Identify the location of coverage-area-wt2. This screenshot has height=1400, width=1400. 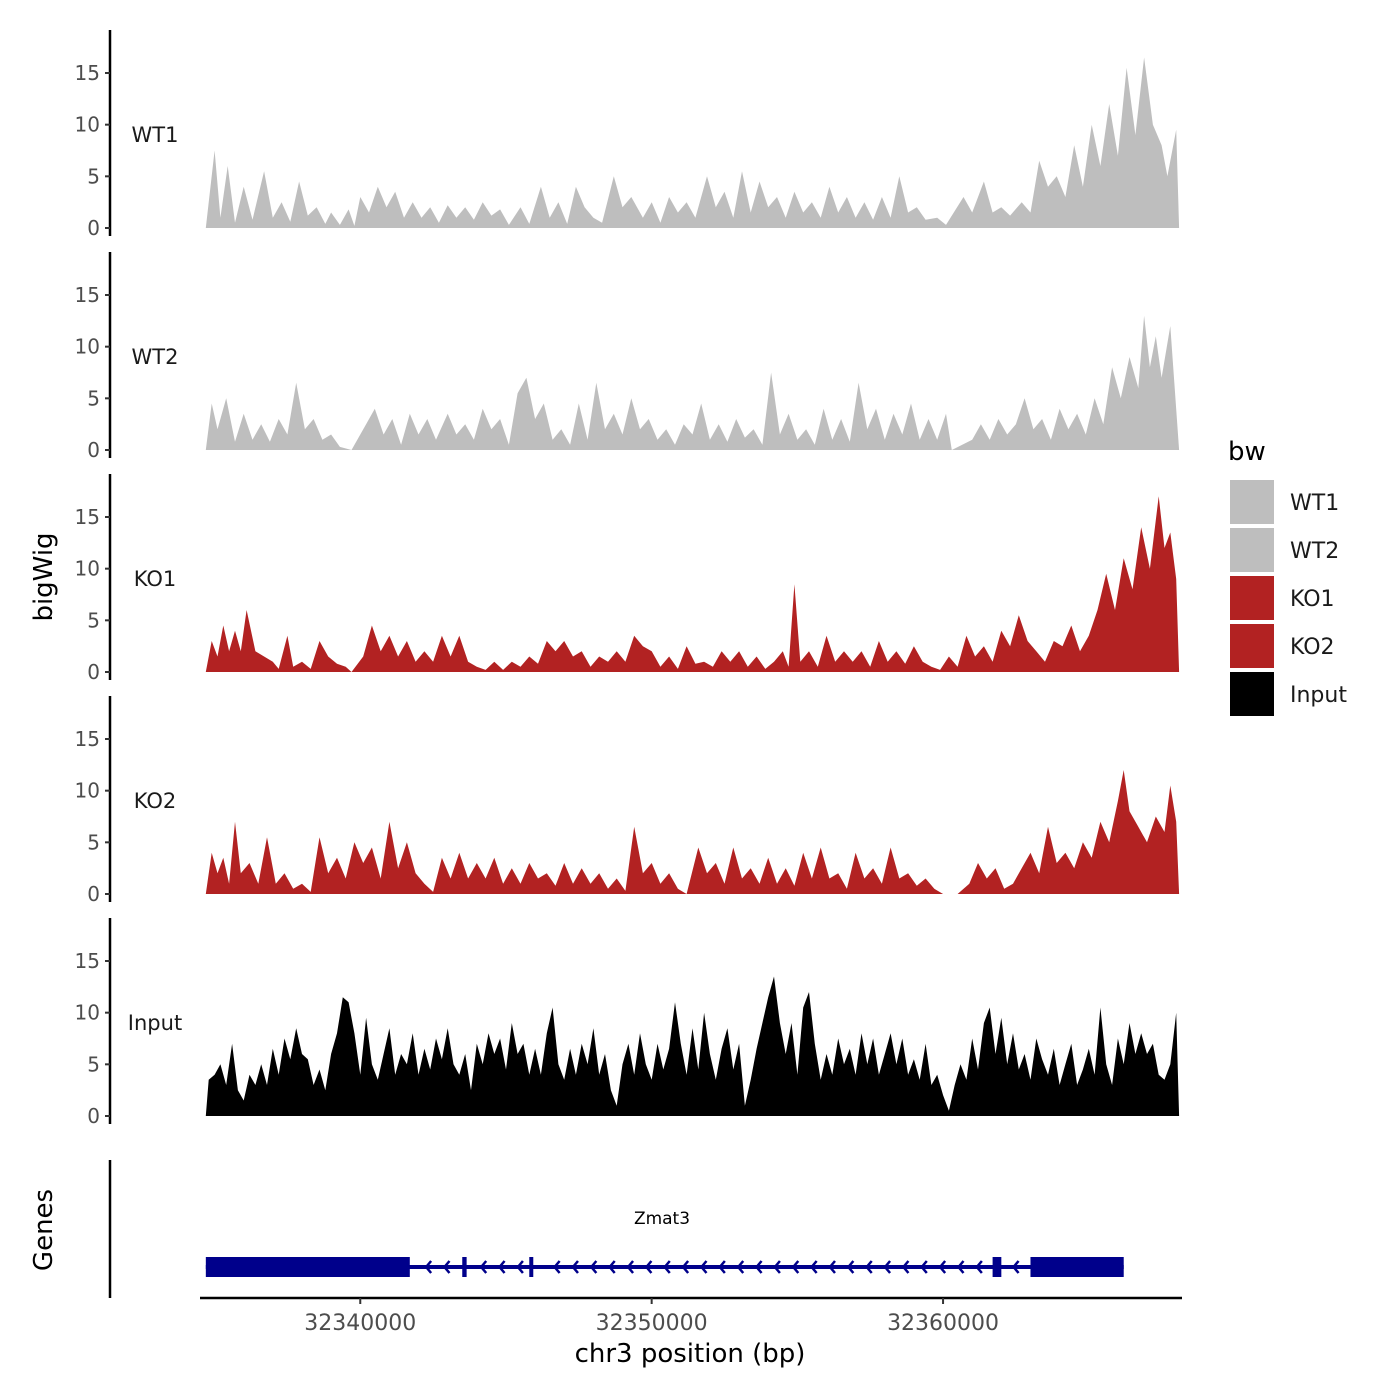
(692, 382).